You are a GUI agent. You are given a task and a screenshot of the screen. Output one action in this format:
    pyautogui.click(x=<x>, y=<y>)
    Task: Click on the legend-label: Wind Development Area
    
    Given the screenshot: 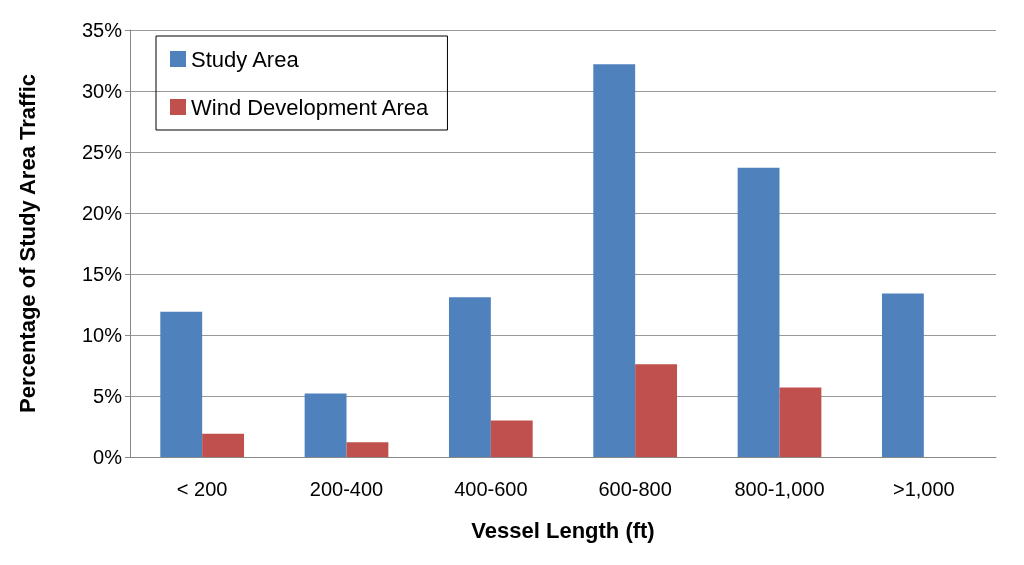 What is the action you would take?
    pyautogui.click(x=310, y=107)
    